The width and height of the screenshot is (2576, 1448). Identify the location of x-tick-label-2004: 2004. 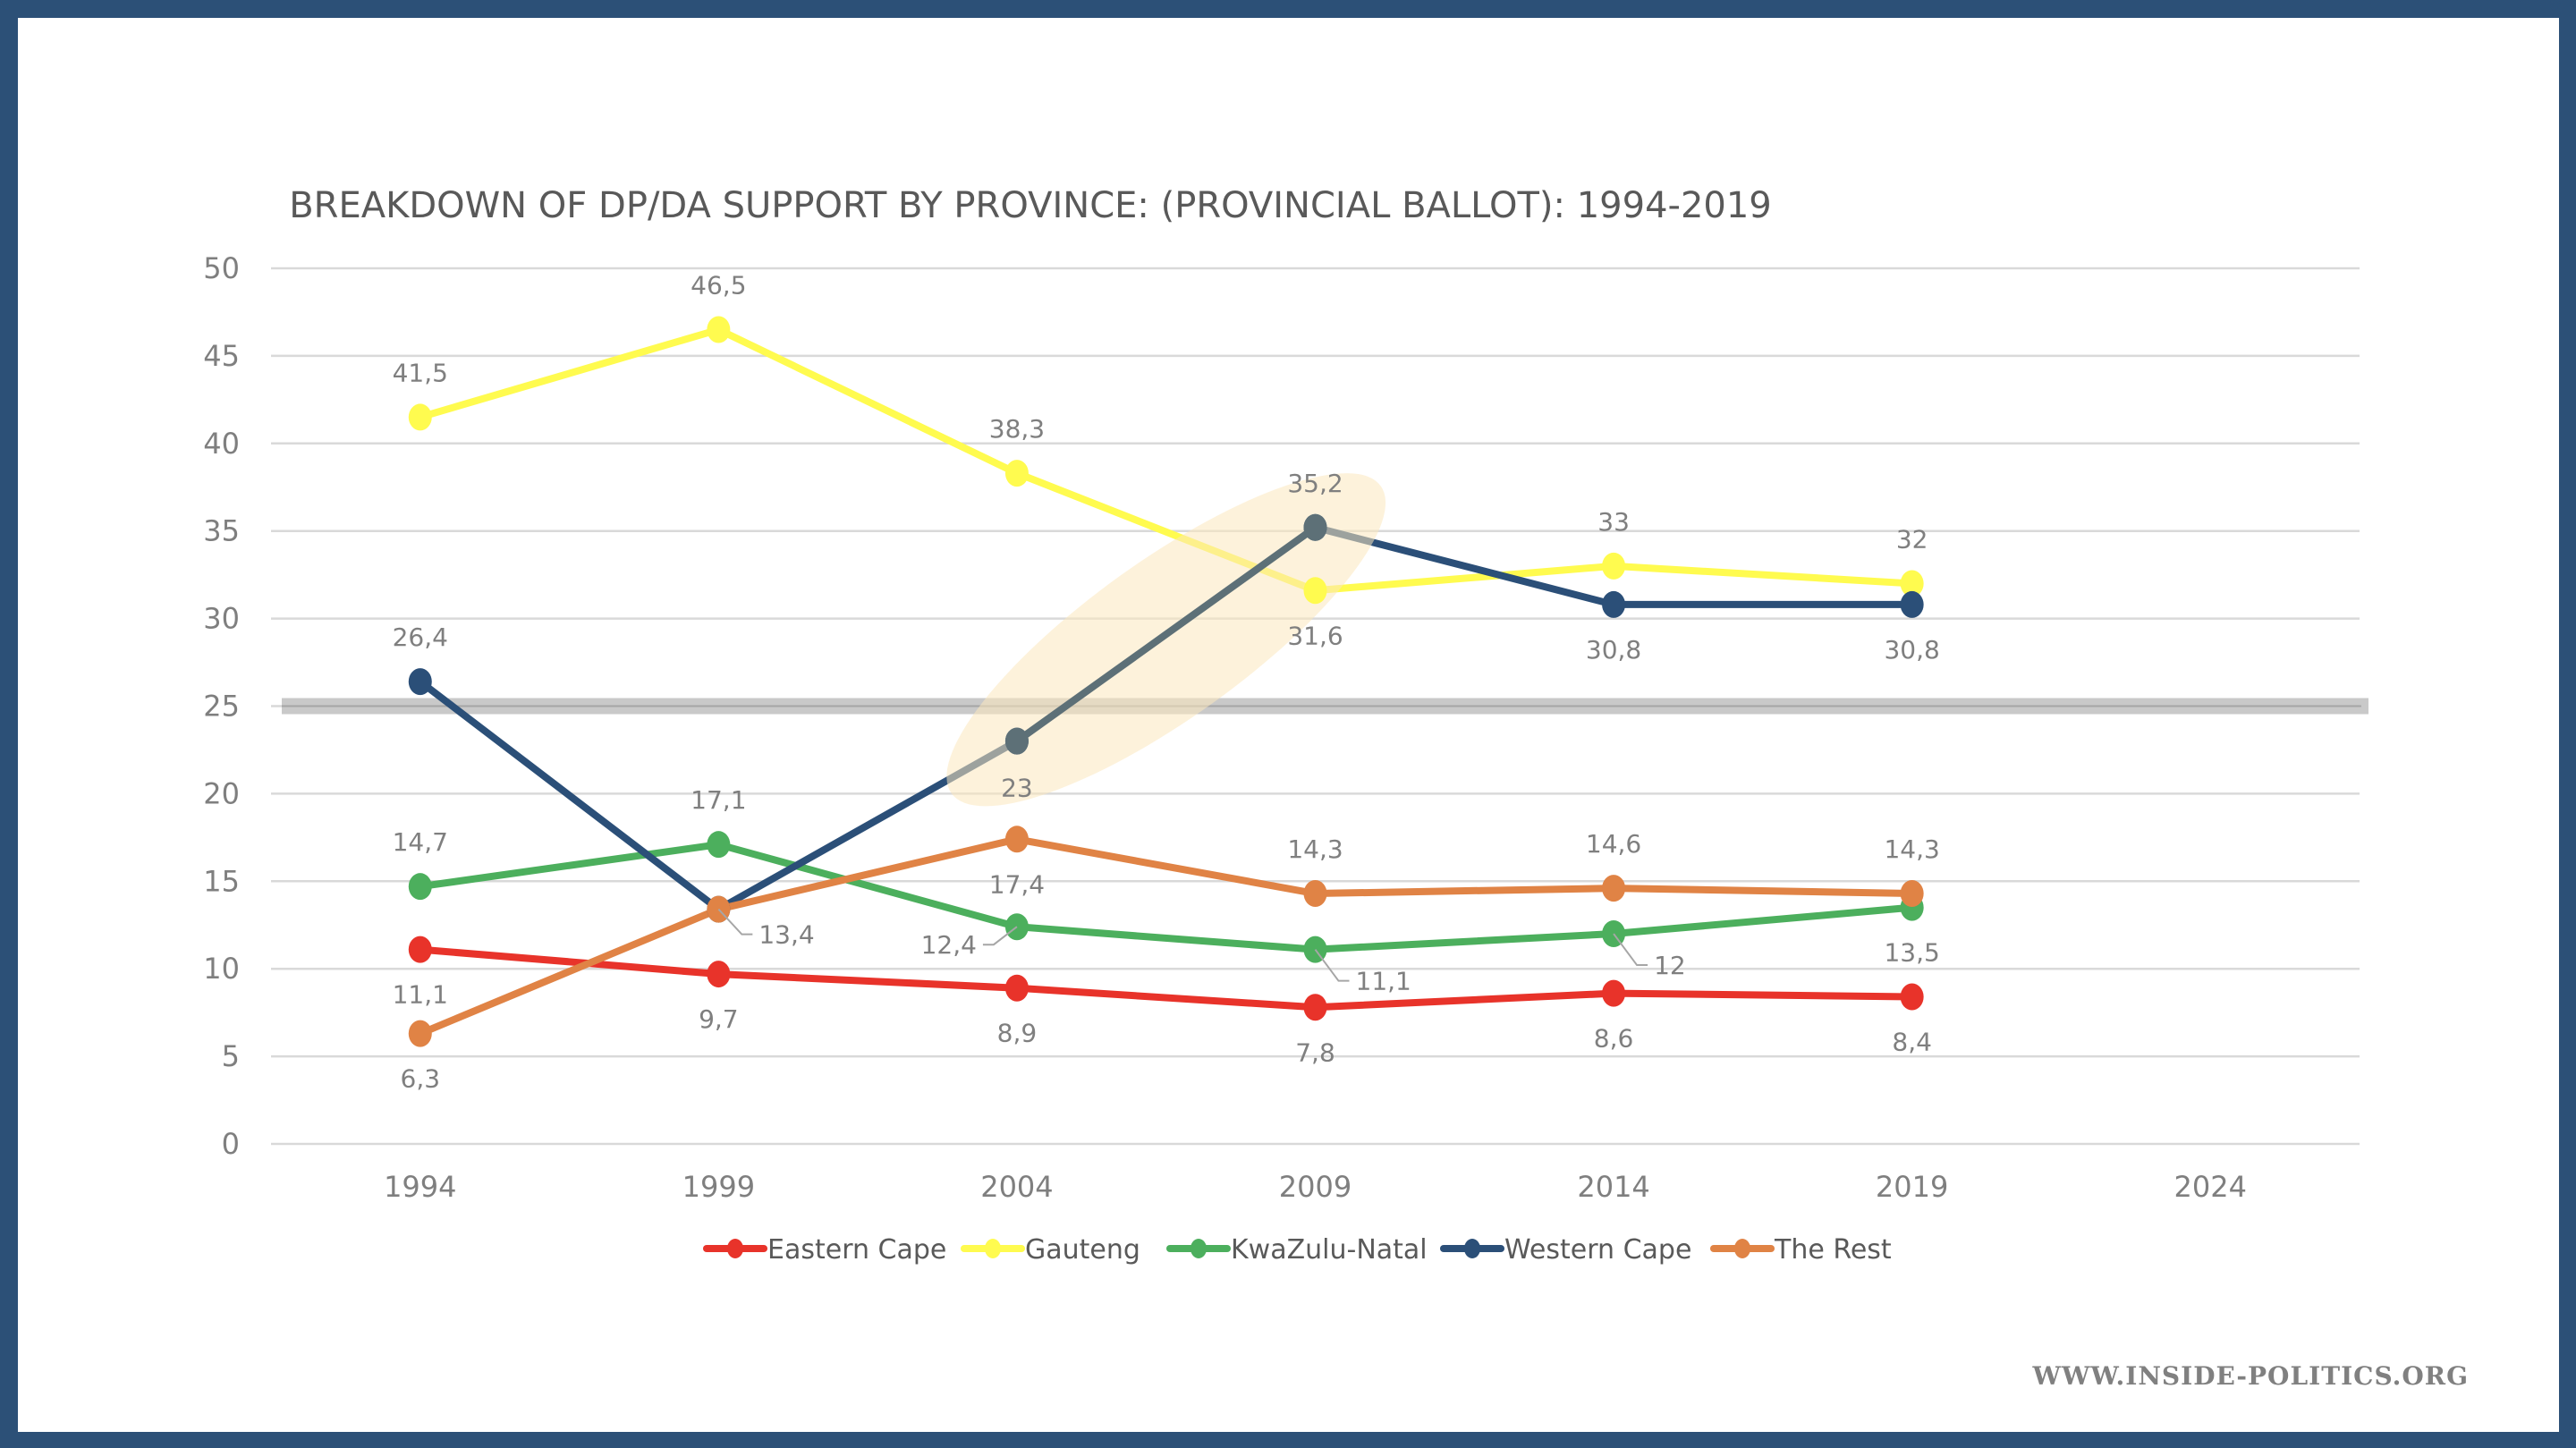
(1016, 1187).